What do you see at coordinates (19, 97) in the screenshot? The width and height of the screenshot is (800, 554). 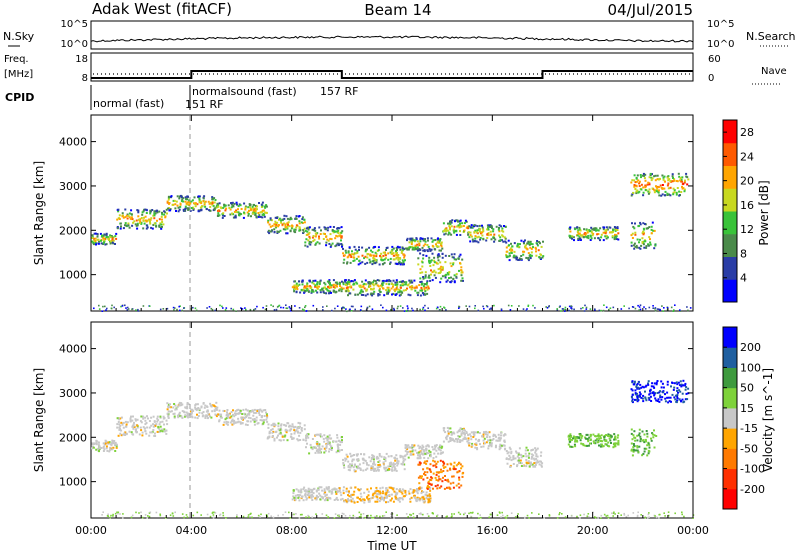 I see `cpid-label: CPID` at bounding box center [19, 97].